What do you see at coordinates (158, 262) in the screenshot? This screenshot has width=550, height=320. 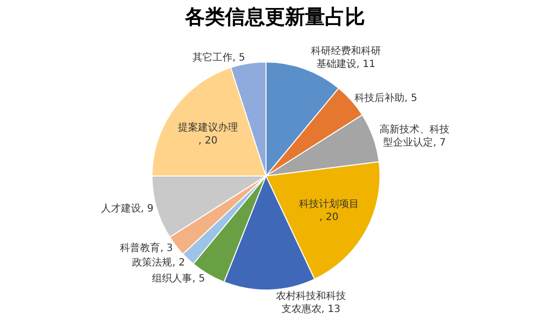 I see `slice-label: 政策法规, 2` at bounding box center [158, 262].